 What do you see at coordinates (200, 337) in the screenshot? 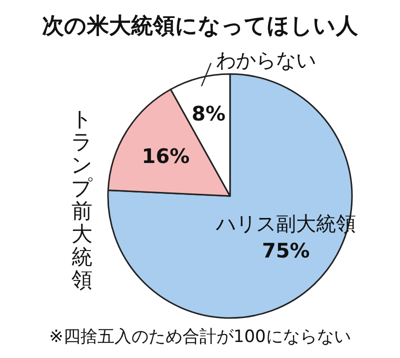
I see `text: ※四捨五入のため合計が100にならない` at bounding box center [200, 337].